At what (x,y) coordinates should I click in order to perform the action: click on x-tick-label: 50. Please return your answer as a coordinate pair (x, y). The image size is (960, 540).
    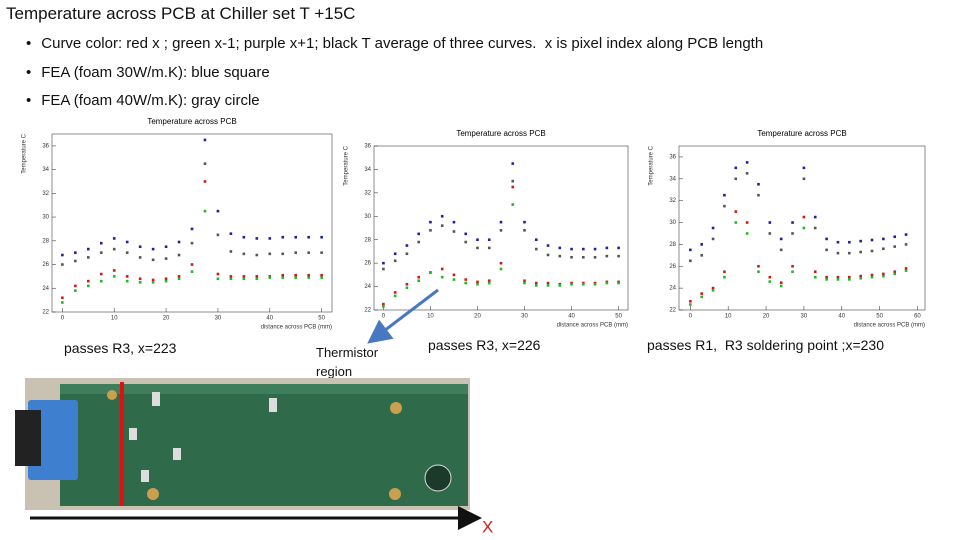
    Looking at the image, I should click on (321, 319).